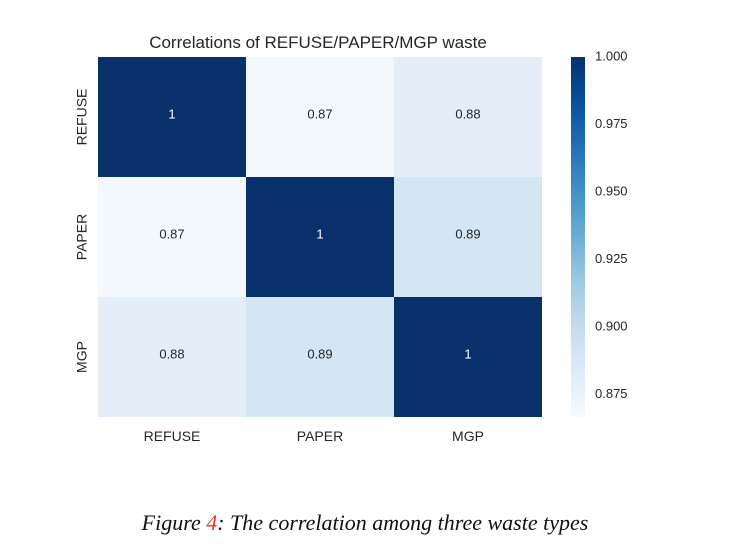 The width and height of the screenshot is (730, 556). What do you see at coordinates (172, 436) in the screenshot?
I see `x-tick-label: REFUSE` at bounding box center [172, 436].